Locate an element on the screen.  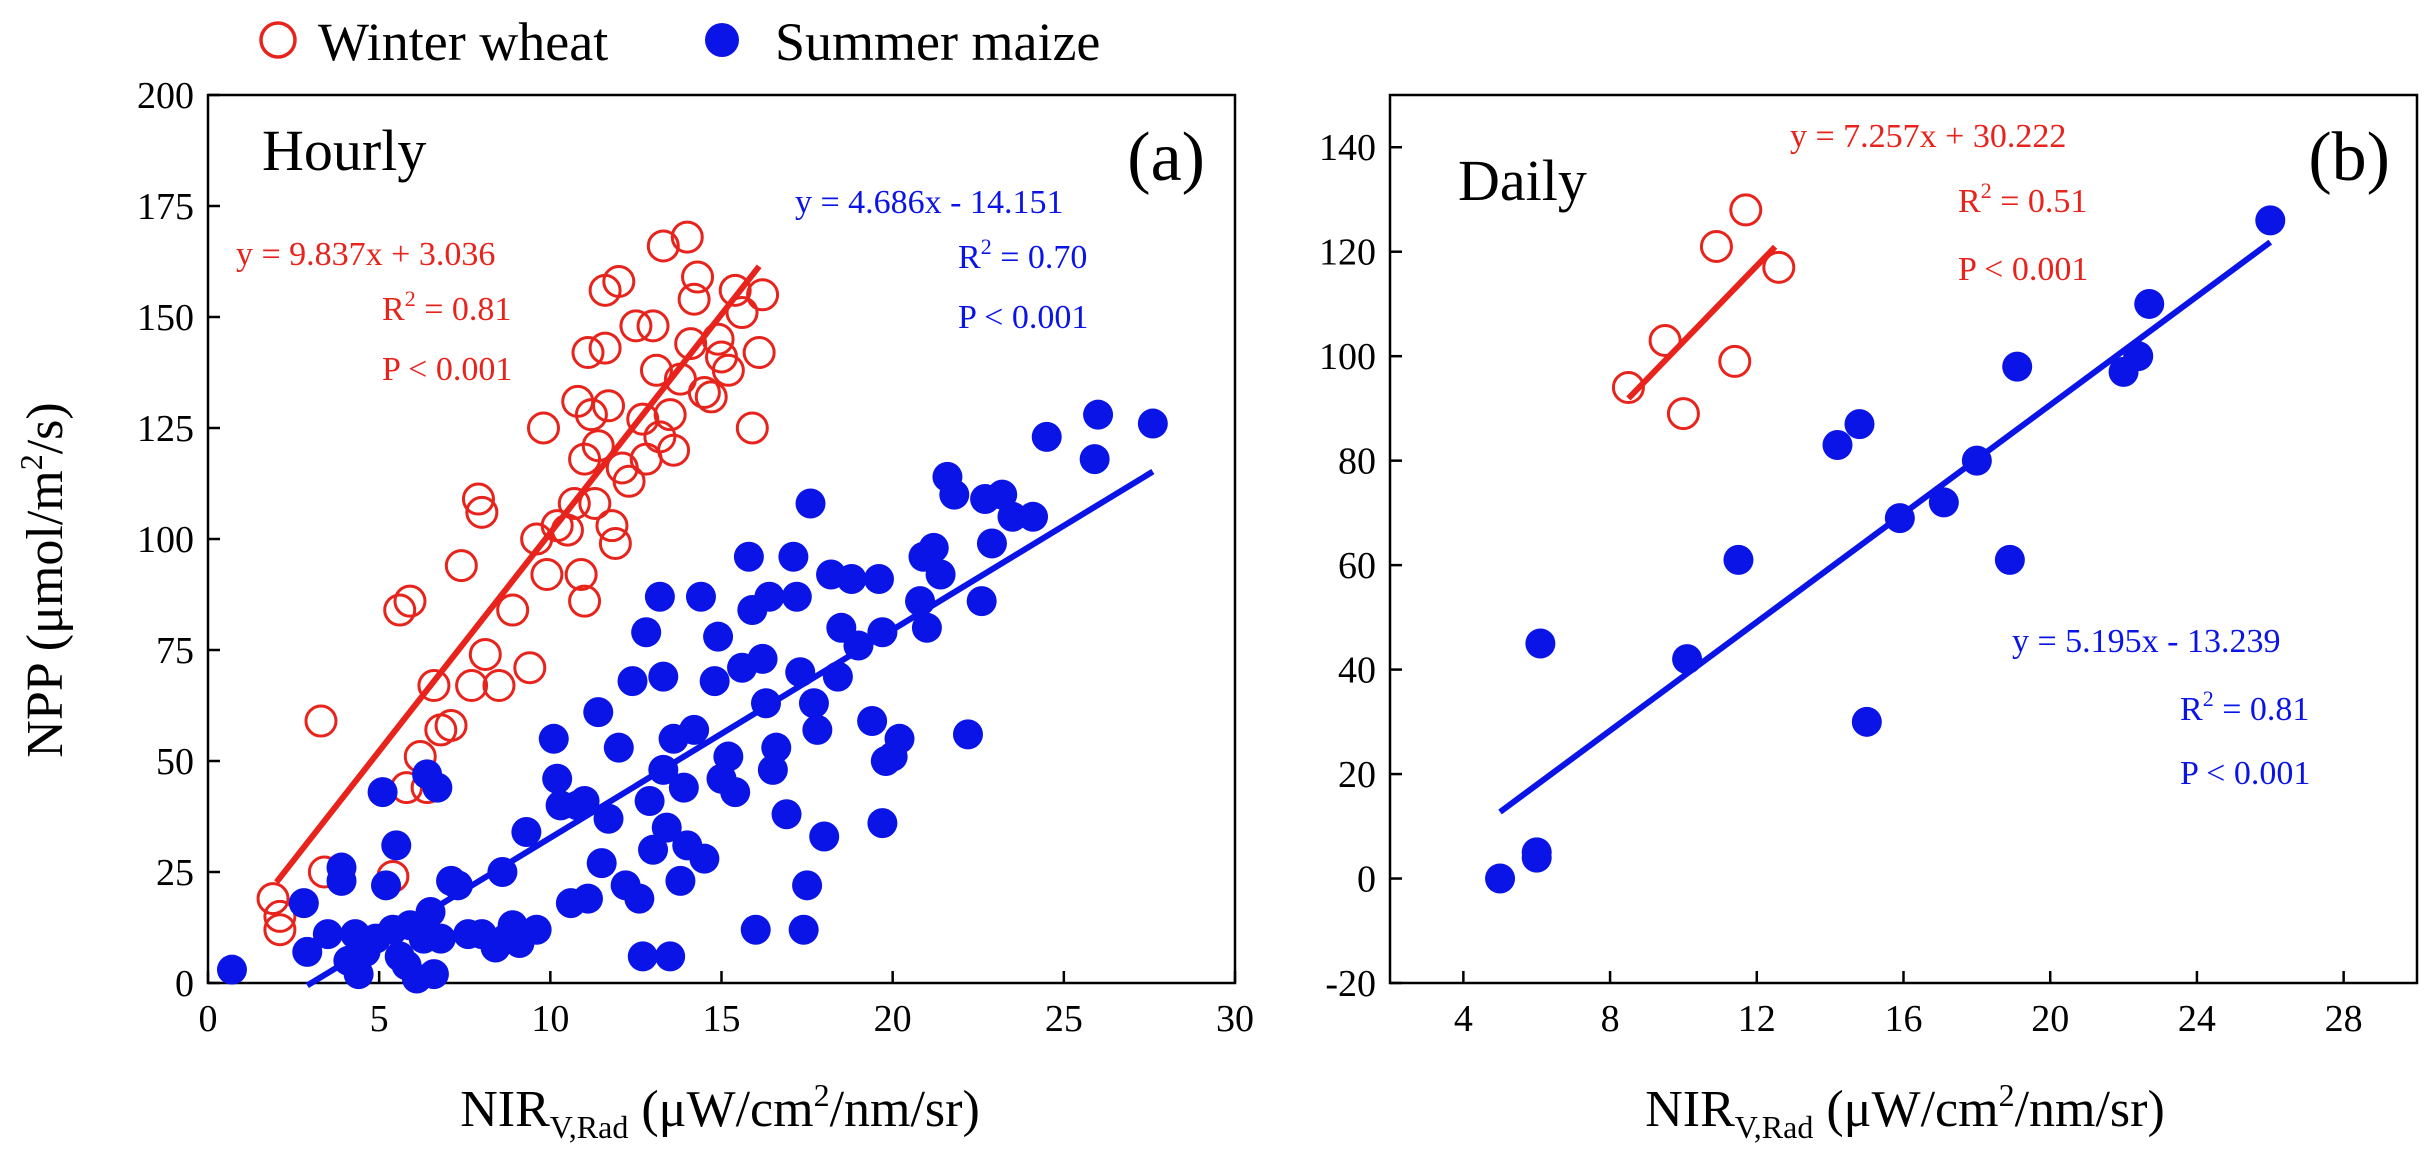
y-tick-label: -20 is located at coordinates (1350, 984).